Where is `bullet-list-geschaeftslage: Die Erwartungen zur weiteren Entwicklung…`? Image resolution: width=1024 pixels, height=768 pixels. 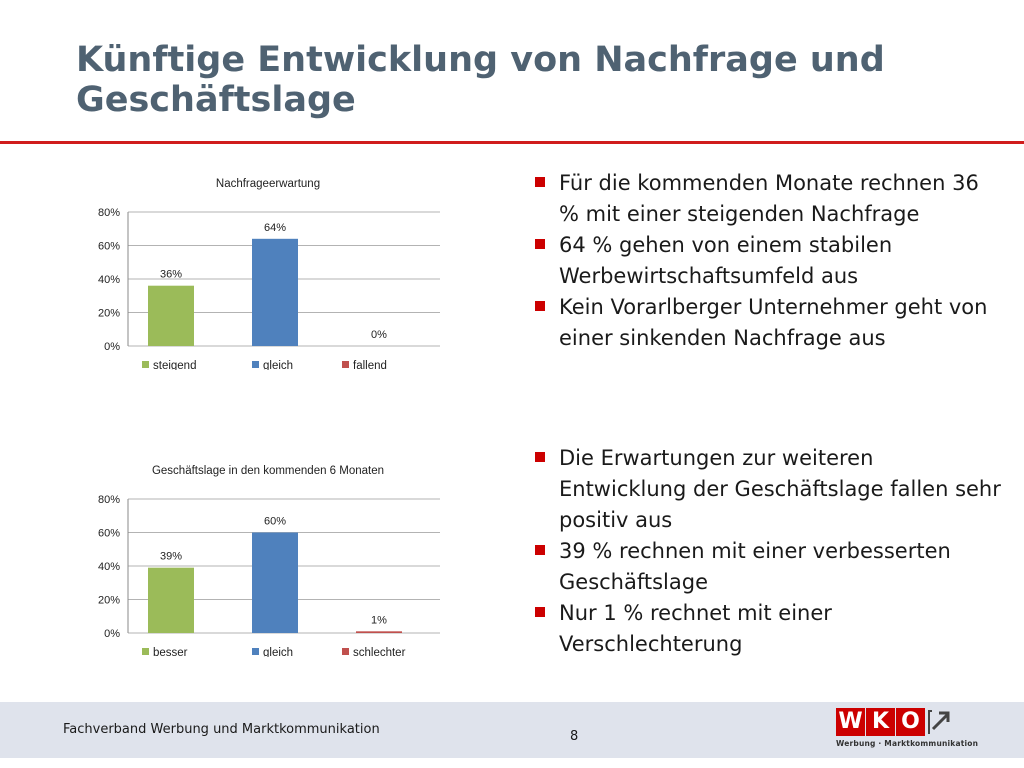
bullet-list-geschaeftslage: Die Erwartungen zur weiteren Entwicklung… is located at coordinates (770, 551).